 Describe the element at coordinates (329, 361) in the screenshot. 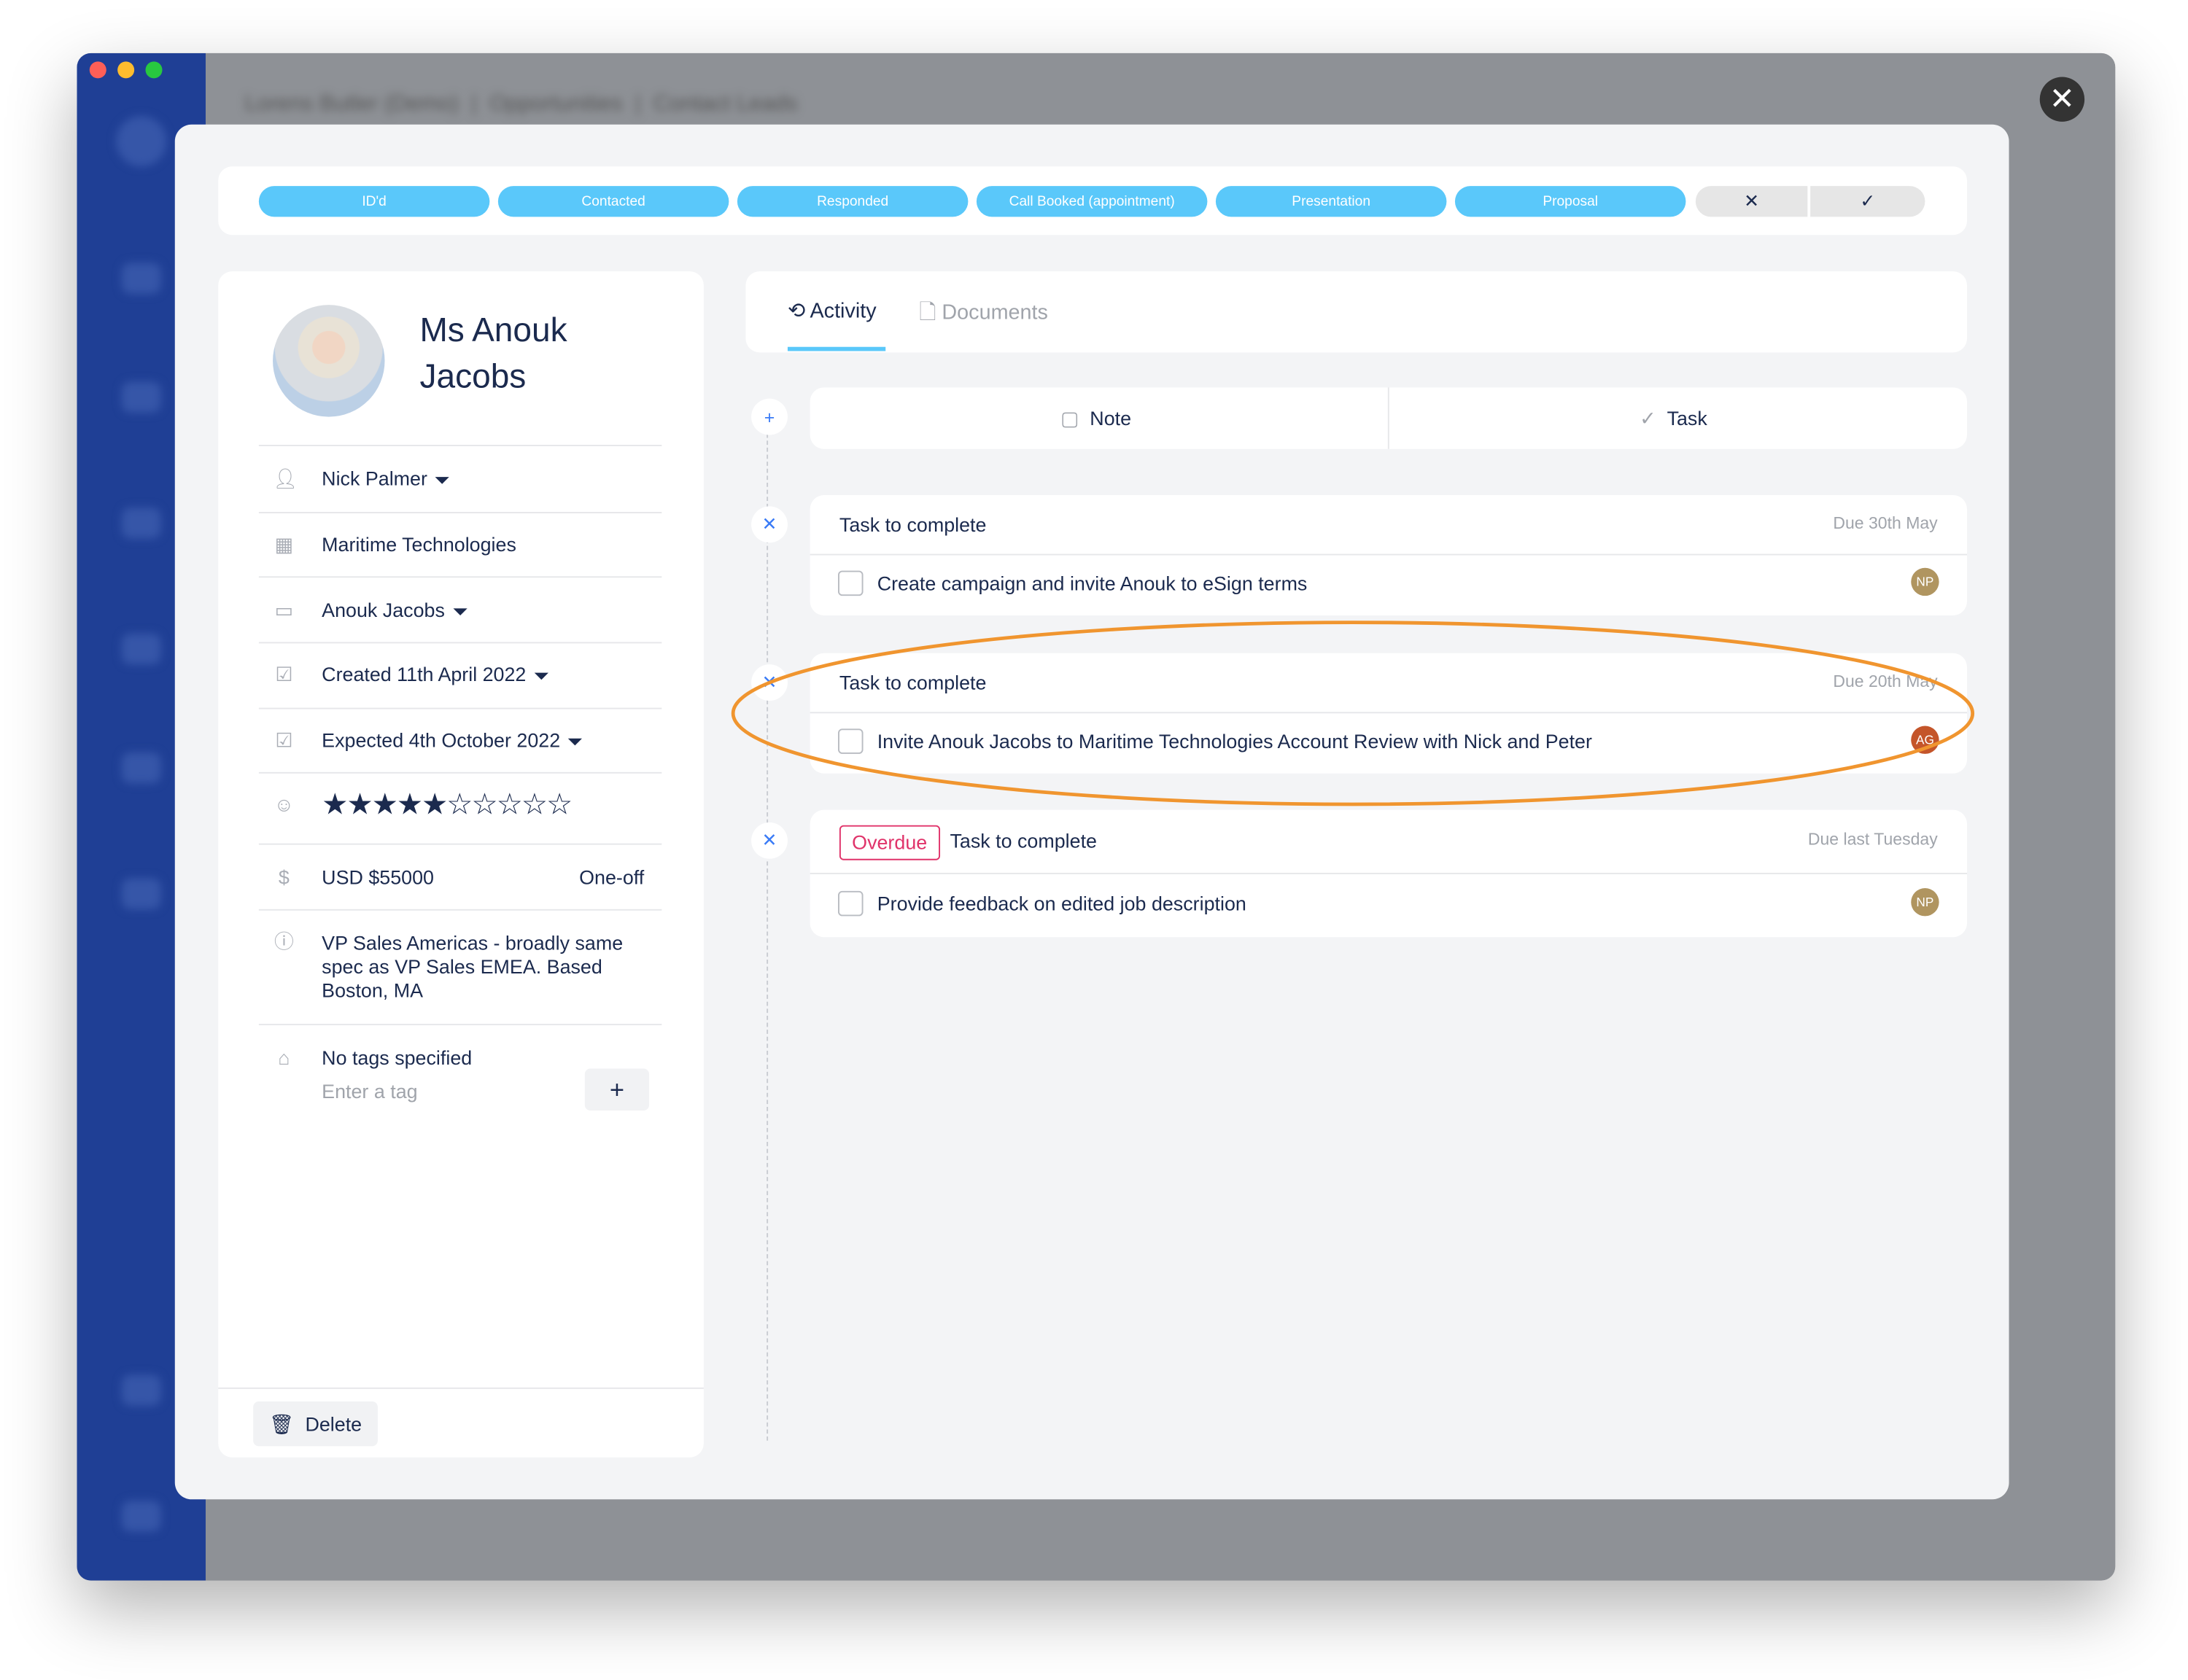

I see `avatar` at that location.